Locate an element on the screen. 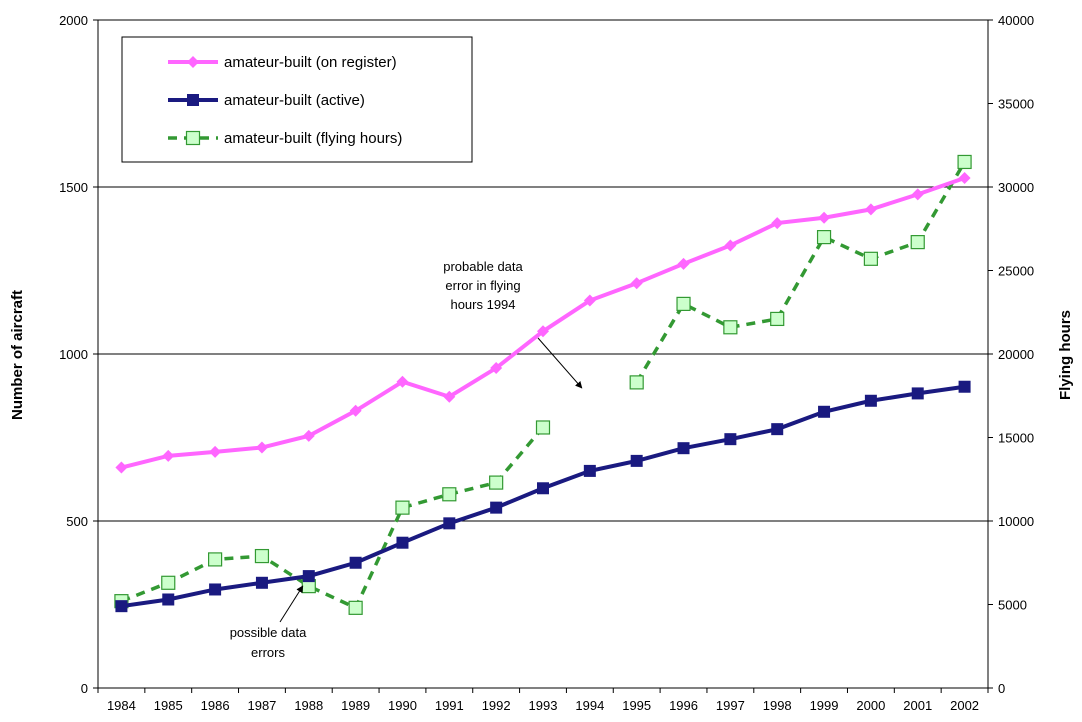  y2-tick-label: 25000 is located at coordinates (1016, 271).